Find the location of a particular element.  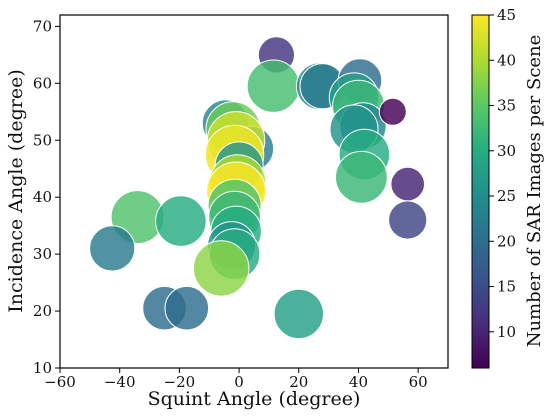

x-axis-label: Squint Angle (degree) is located at coordinates (254, 399).